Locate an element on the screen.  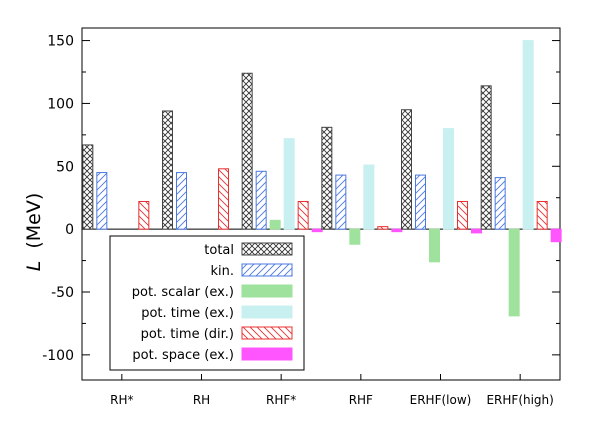
x-tick-label: RH is located at coordinates (201, 400).